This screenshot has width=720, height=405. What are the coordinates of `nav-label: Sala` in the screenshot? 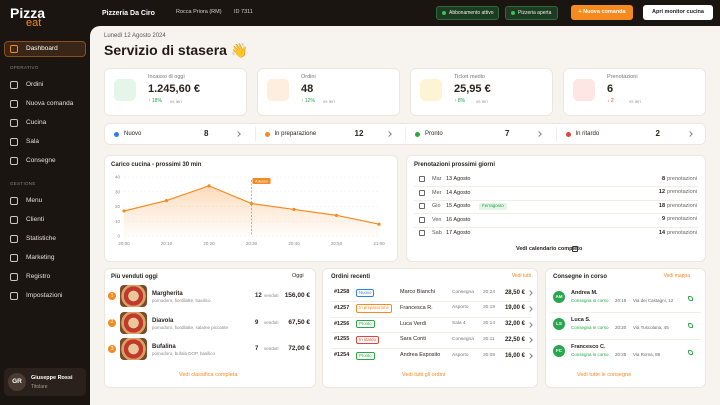 It's located at (33, 141).